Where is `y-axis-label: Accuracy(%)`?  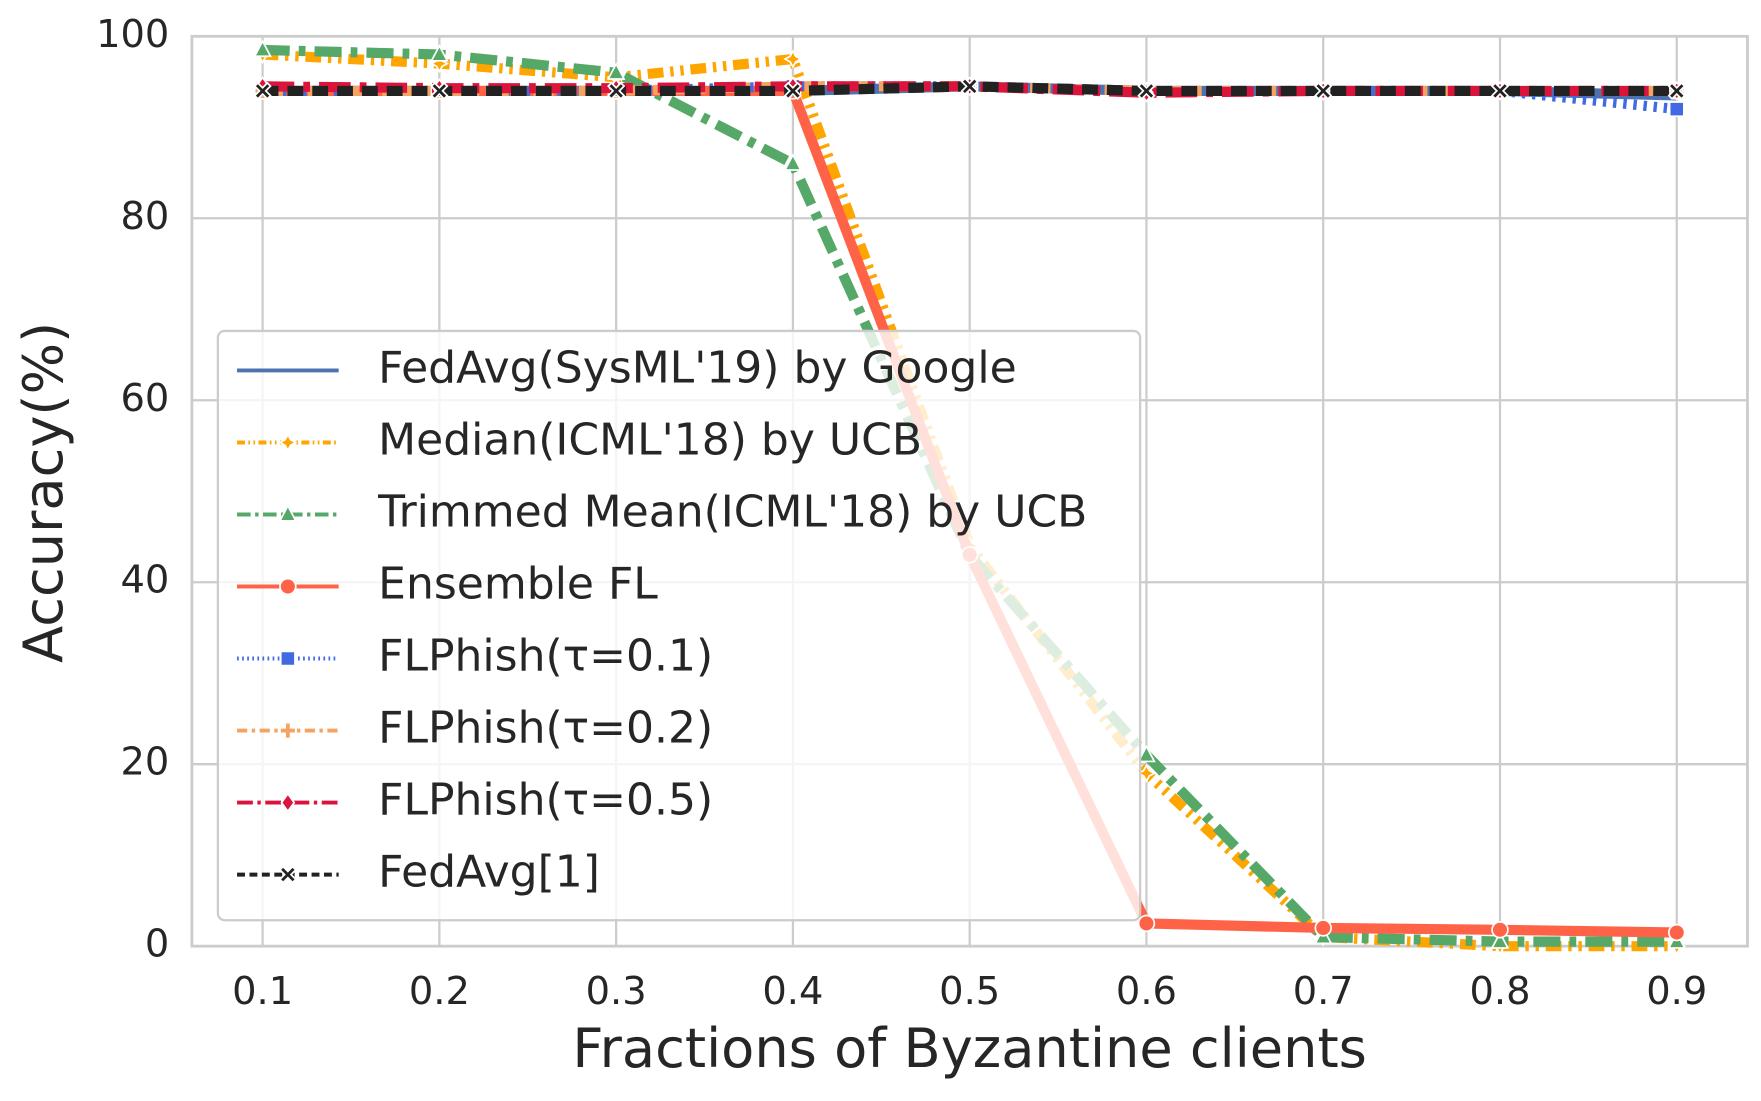 y-axis-label: Accuracy(%) is located at coordinates (43, 492).